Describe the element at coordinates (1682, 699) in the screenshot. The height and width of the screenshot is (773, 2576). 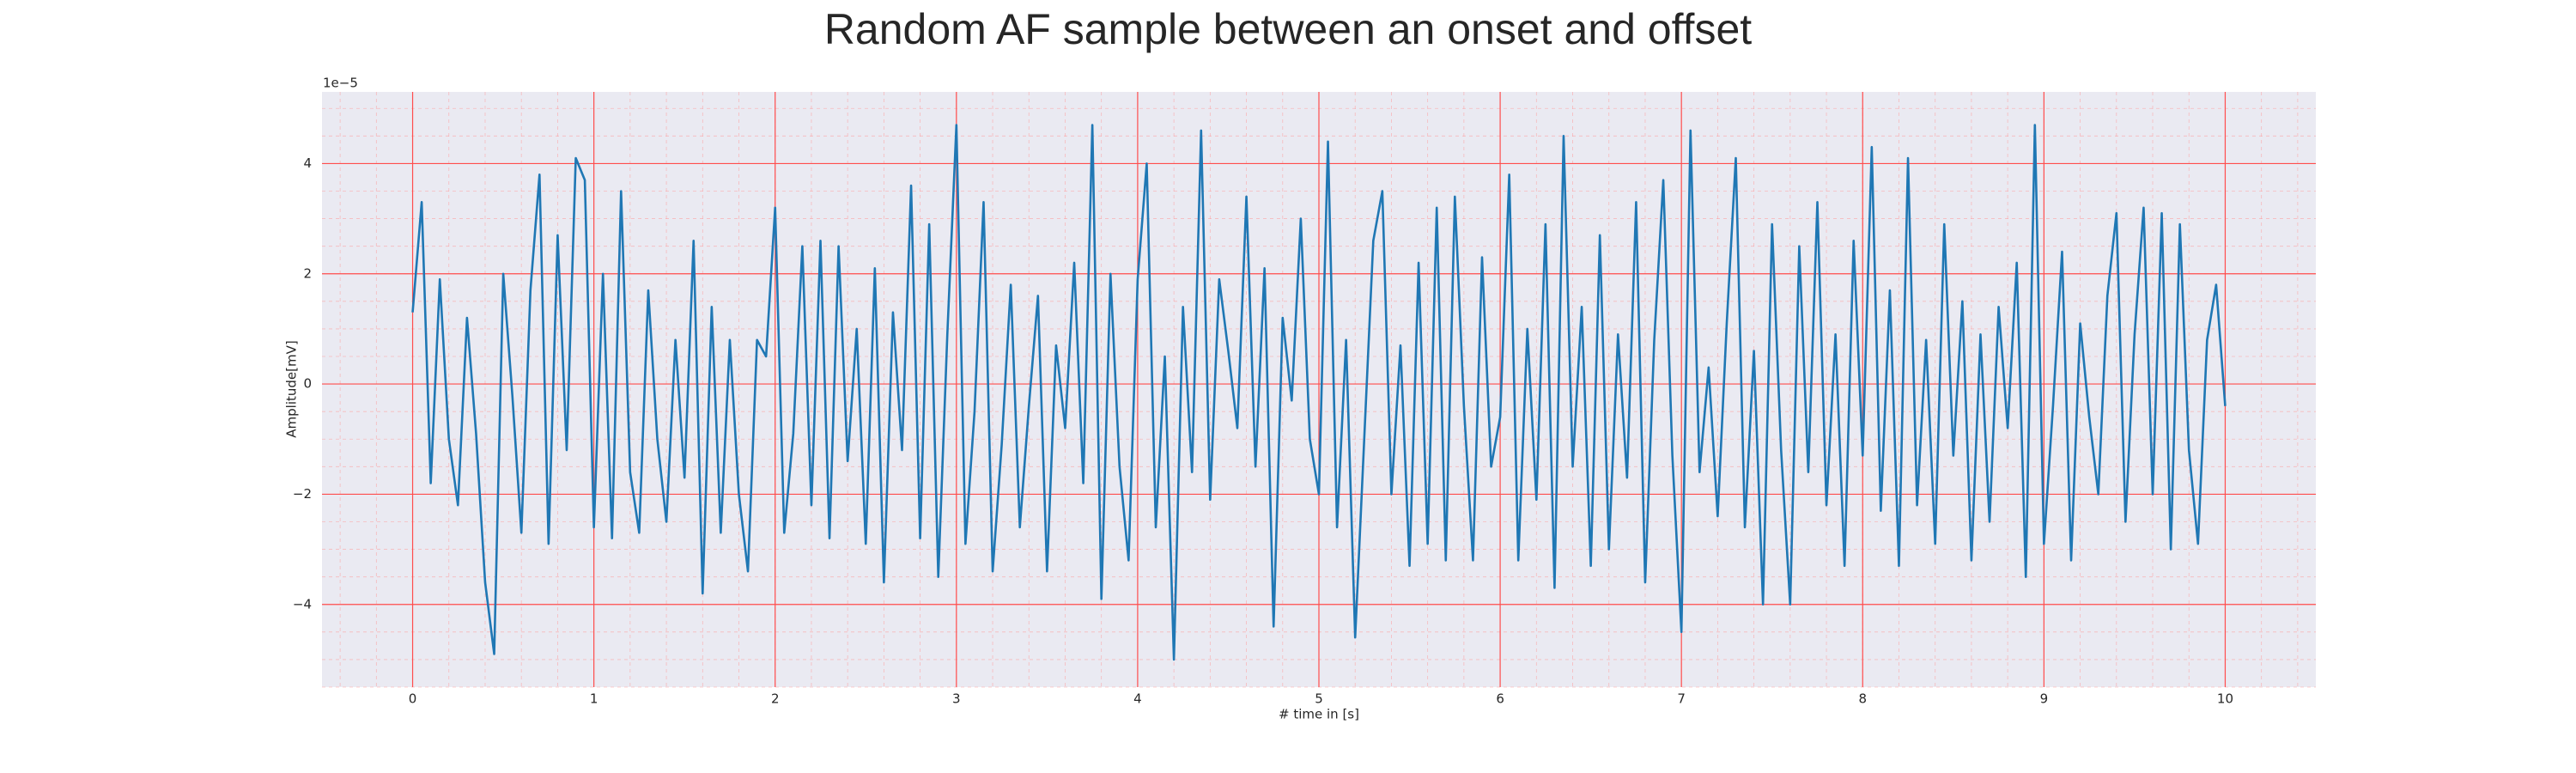
I see `x-tick-label: 7` at that location.